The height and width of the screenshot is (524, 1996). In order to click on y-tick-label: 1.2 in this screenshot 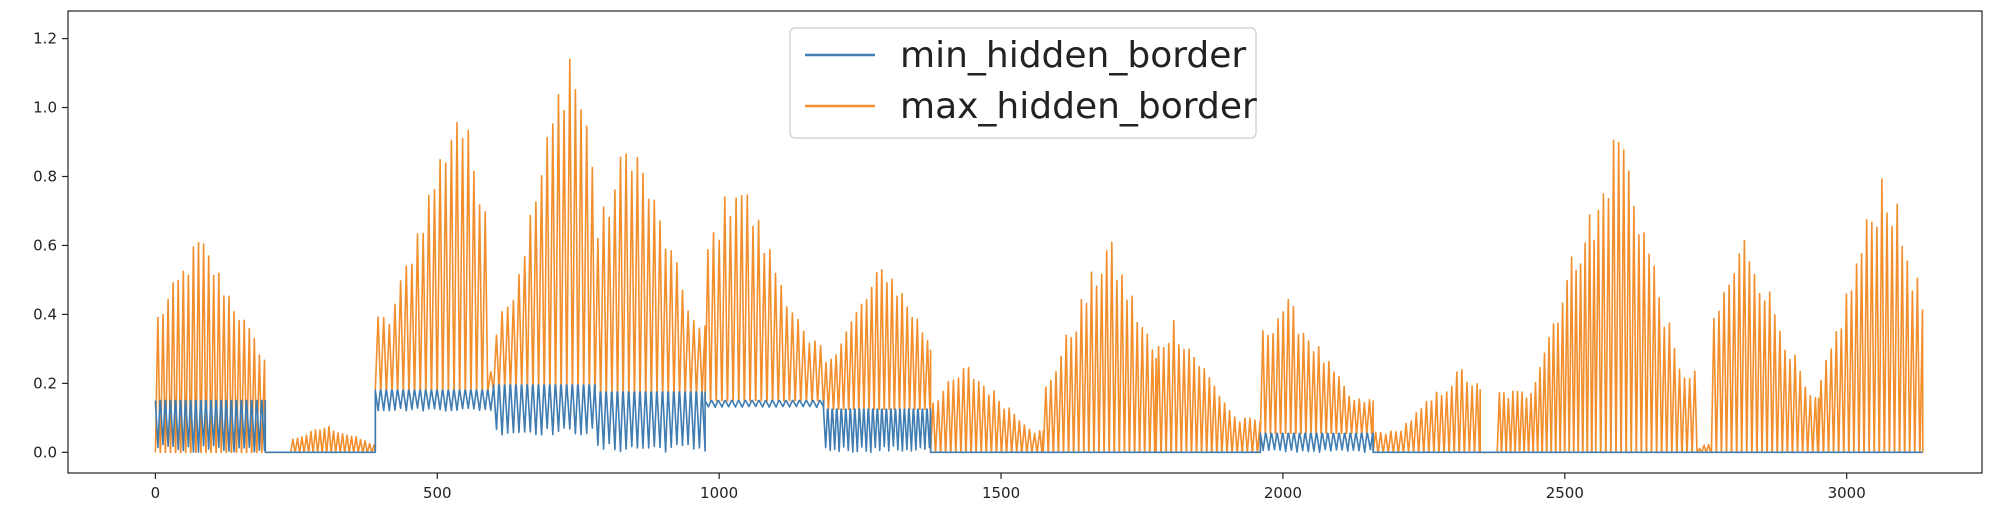, I will do `click(45, 39)`.